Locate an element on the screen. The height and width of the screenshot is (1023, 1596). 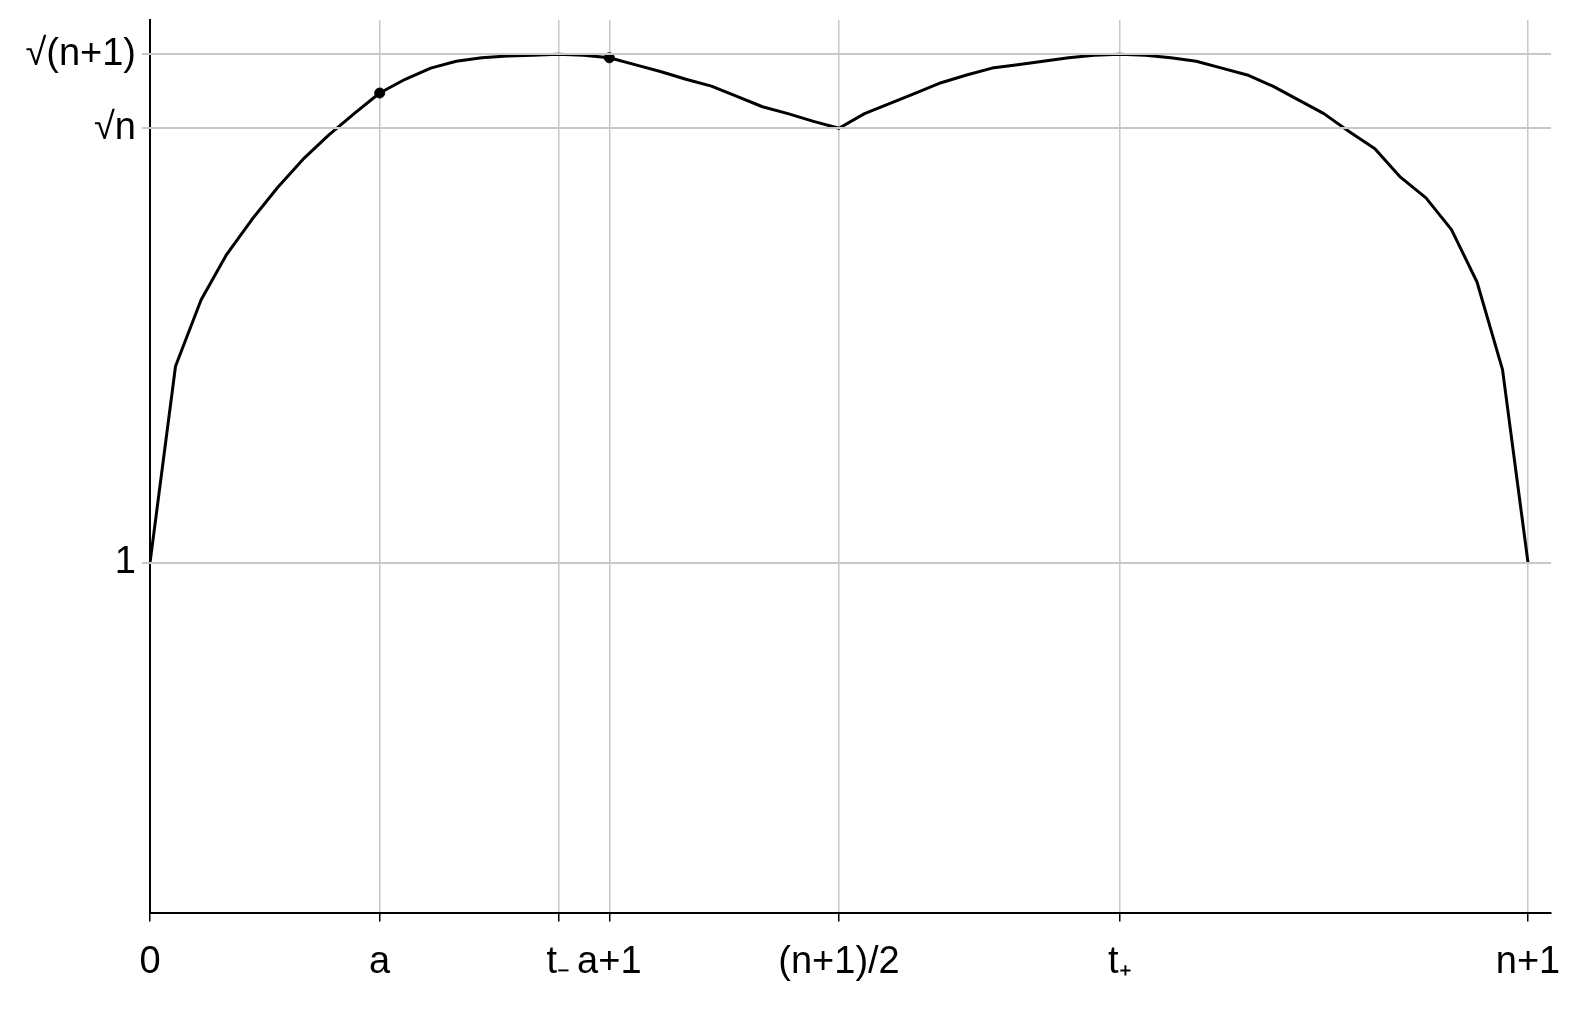
x-tick-label: t₊ is located at coordinates (1119, 959).